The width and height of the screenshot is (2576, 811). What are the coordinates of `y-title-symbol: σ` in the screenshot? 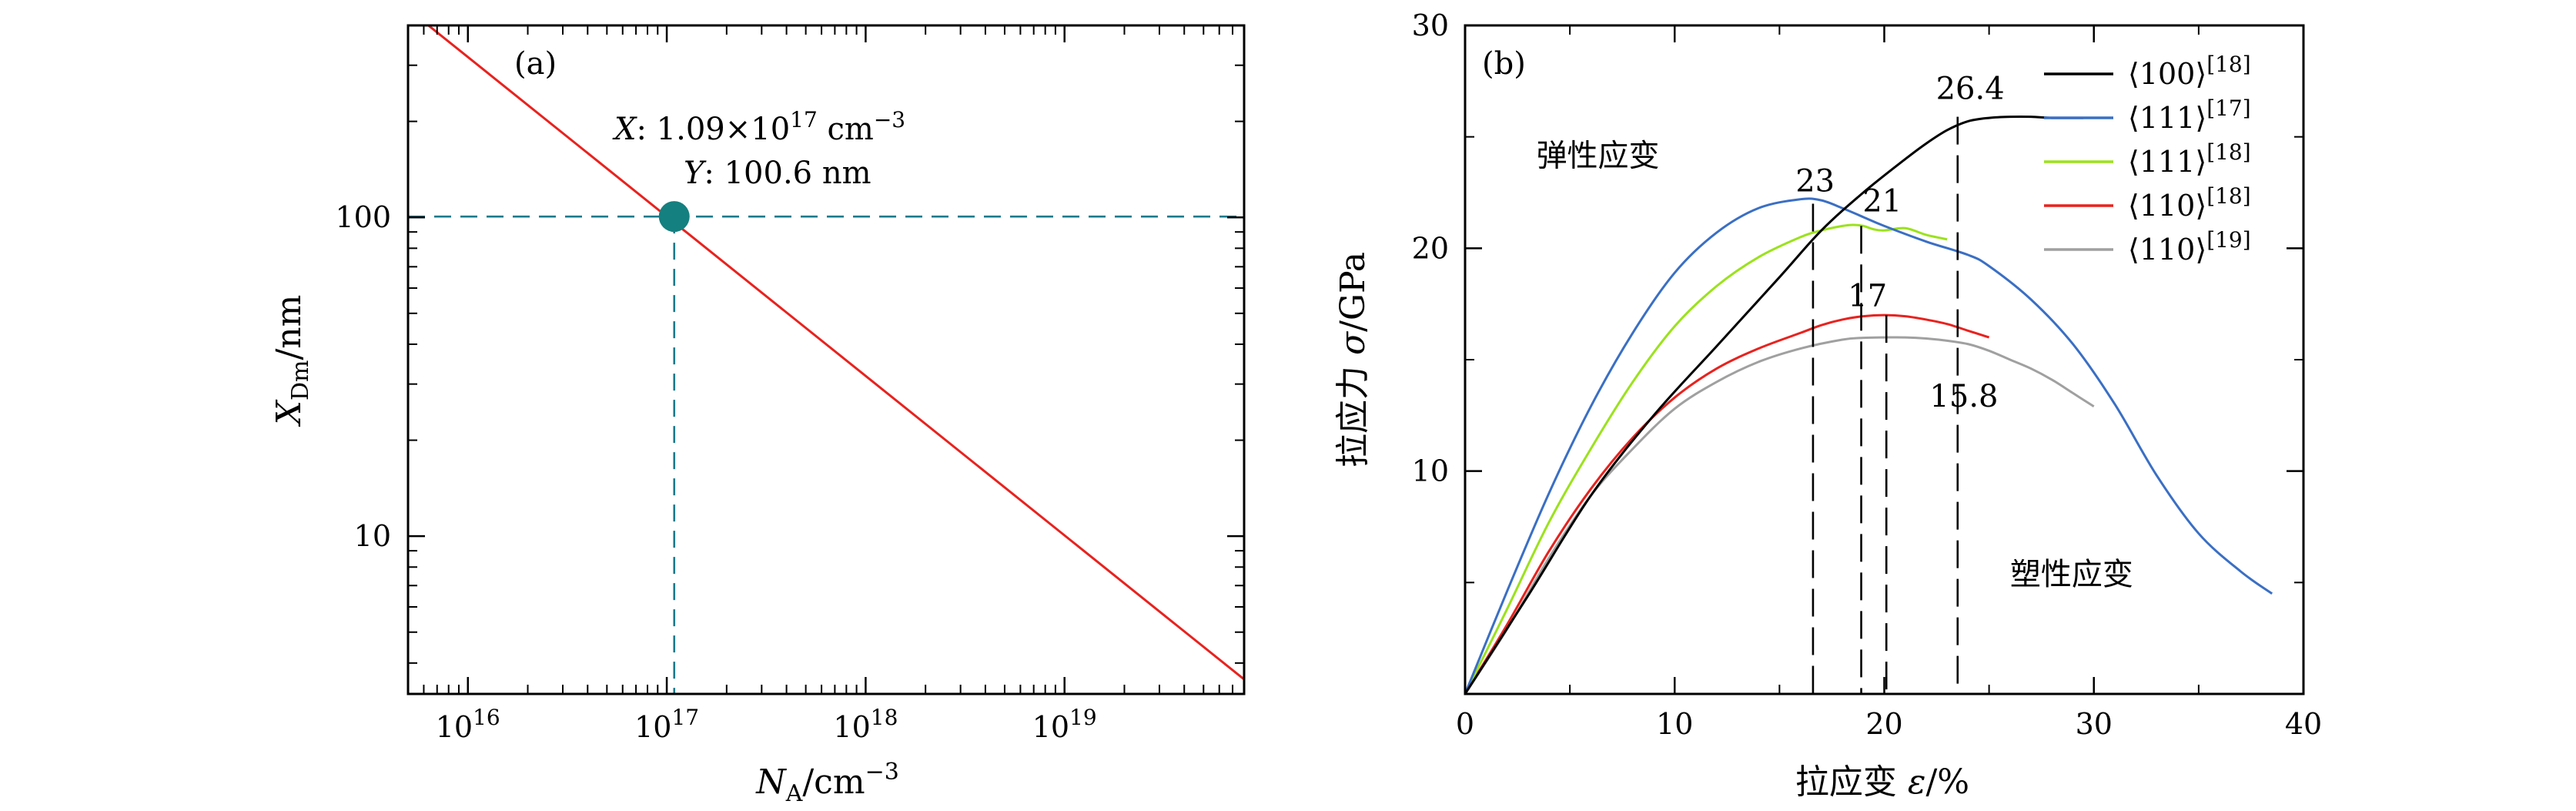 It's located at (1353, 342).